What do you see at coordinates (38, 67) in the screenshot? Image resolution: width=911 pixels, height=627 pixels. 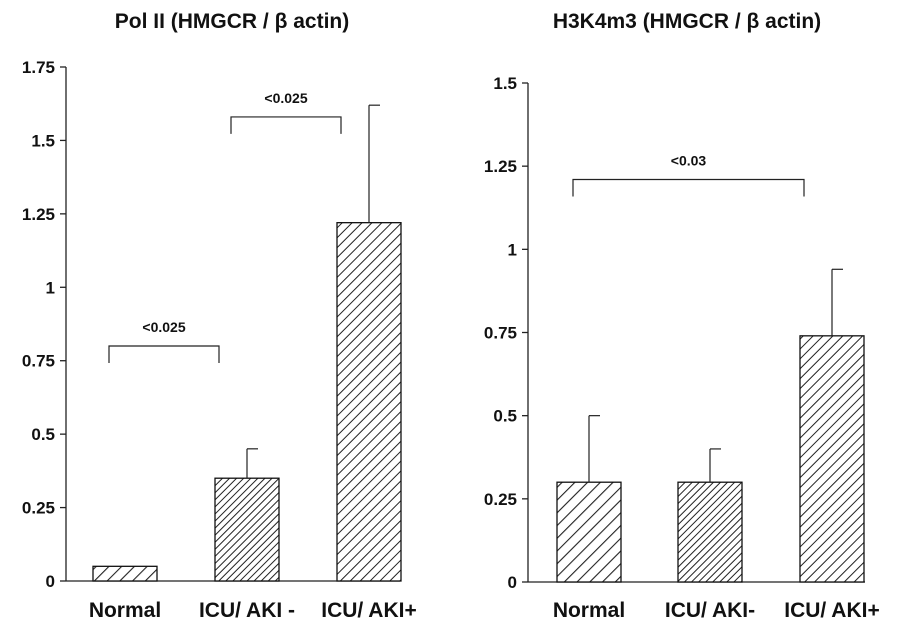 I see `y-tick-label: 1.75` at bounding box center [38, 67].